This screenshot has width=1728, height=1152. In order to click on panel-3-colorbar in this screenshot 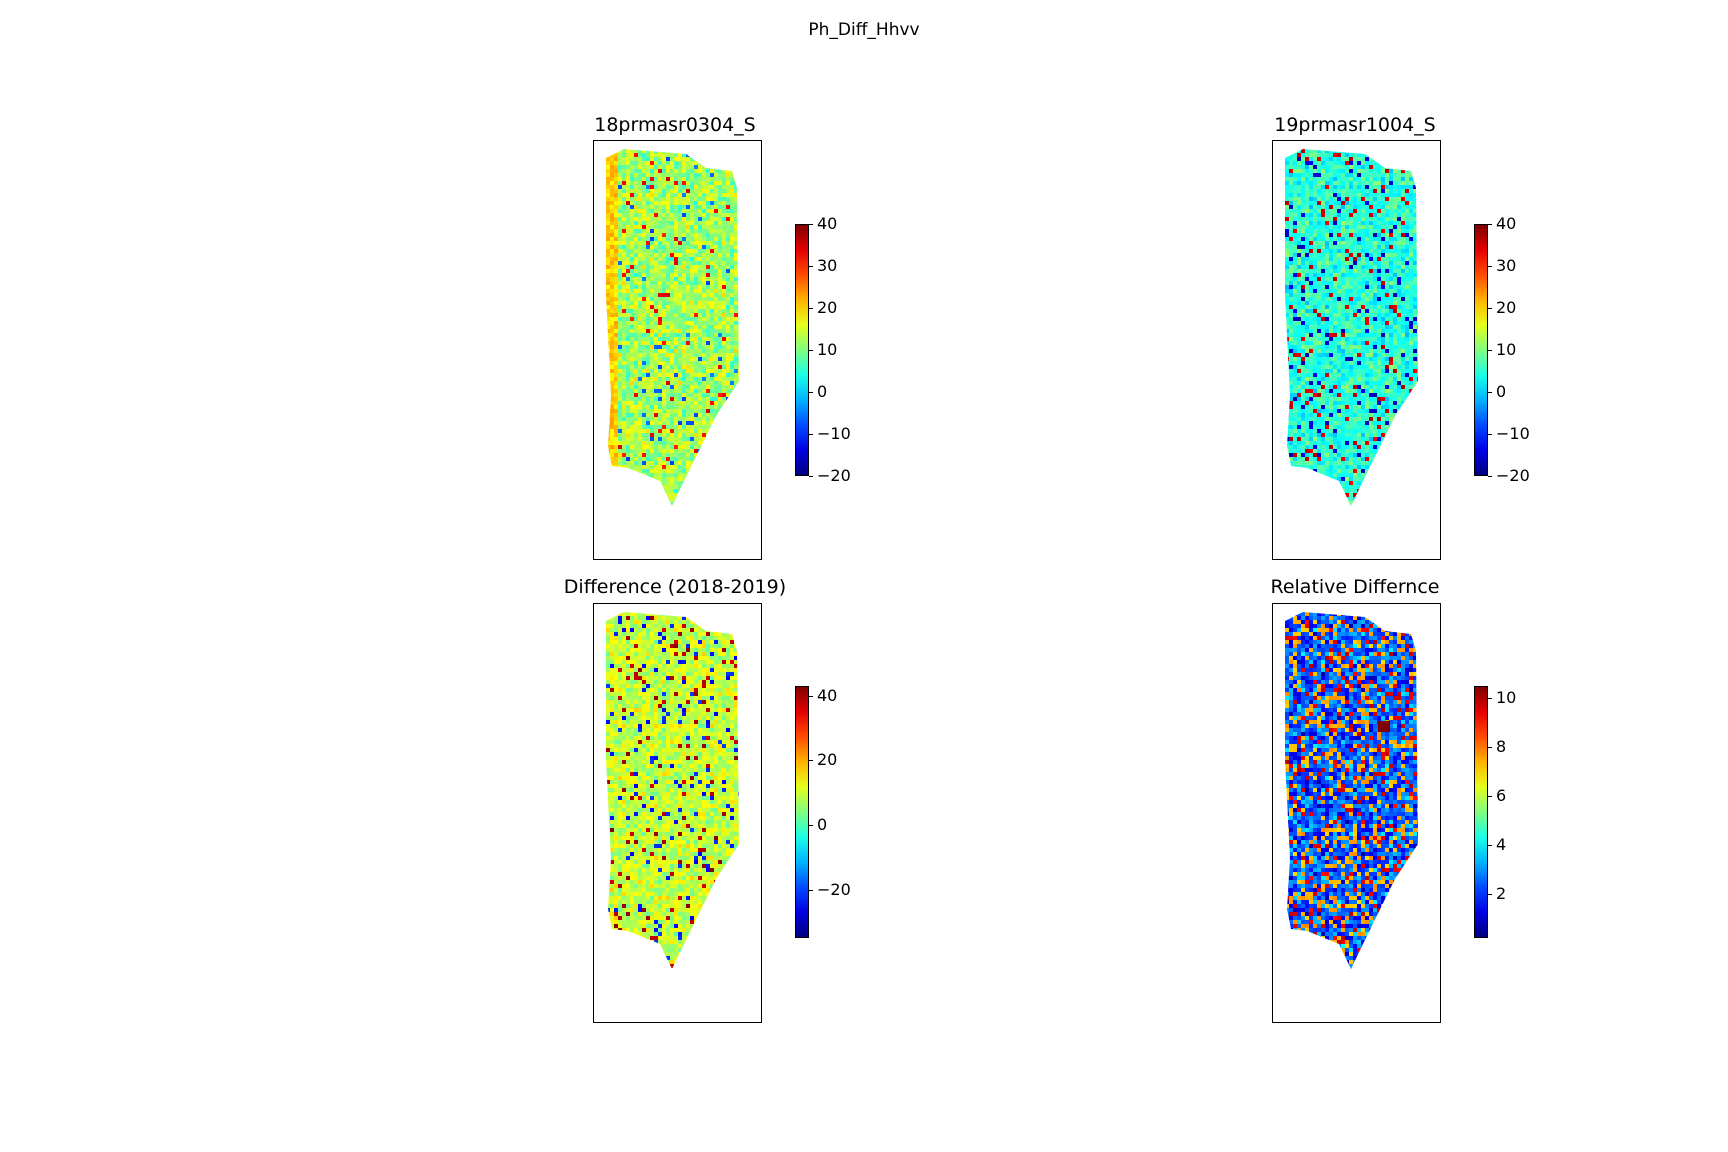, I will do `click(802, 812)`.